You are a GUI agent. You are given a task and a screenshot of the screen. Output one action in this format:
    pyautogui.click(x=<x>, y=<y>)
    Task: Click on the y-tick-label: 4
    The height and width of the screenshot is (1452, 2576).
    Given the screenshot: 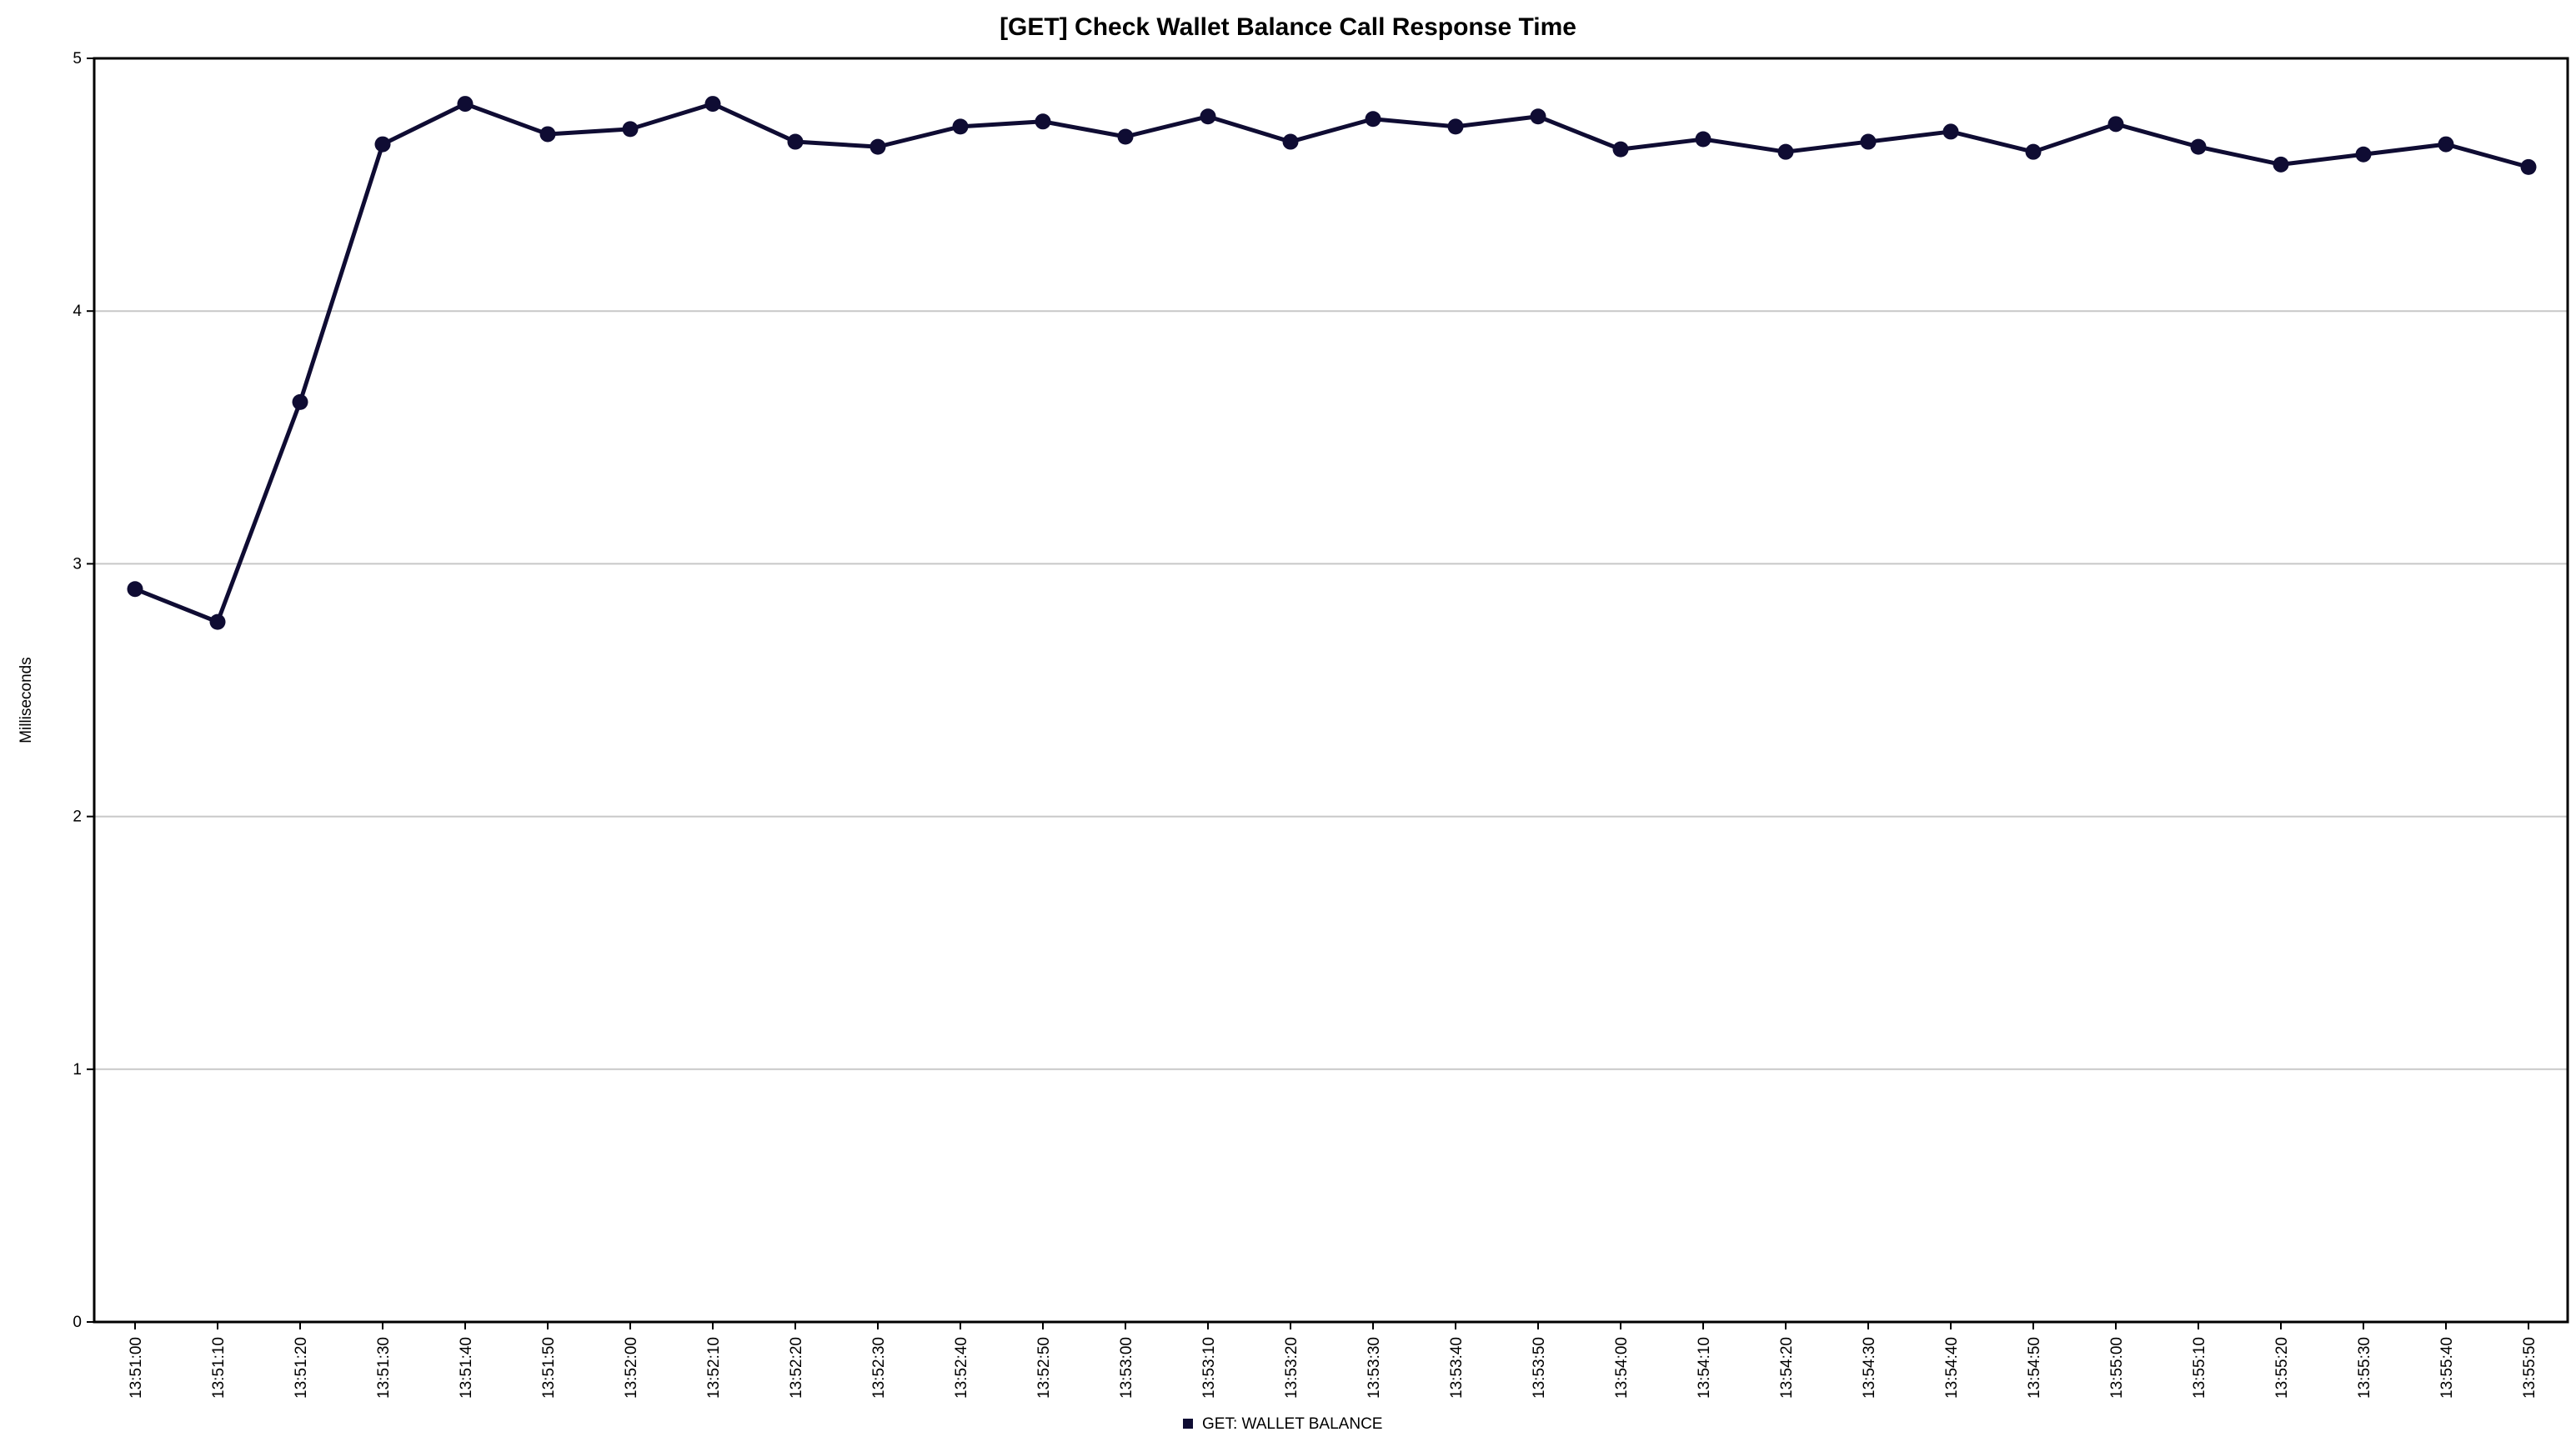 What is the action you would take?
    pyautogui.click(x=77, y=311)
    